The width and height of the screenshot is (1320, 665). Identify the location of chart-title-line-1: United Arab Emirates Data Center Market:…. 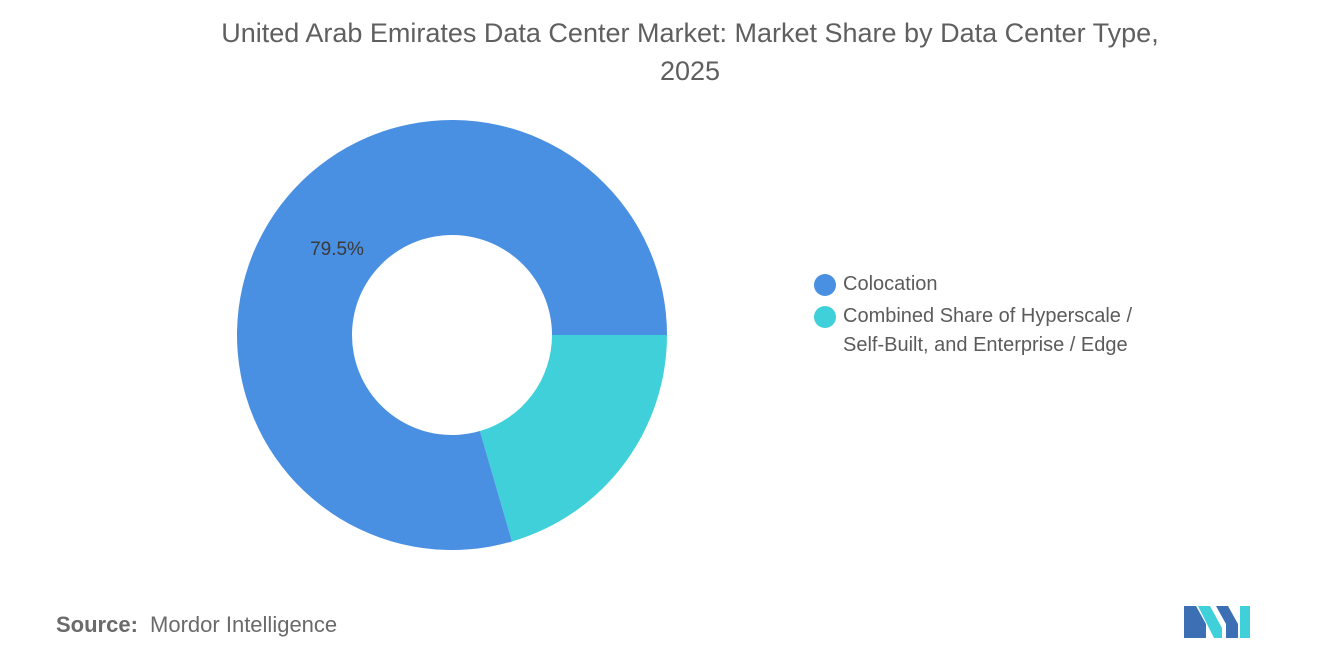
(690, 33).